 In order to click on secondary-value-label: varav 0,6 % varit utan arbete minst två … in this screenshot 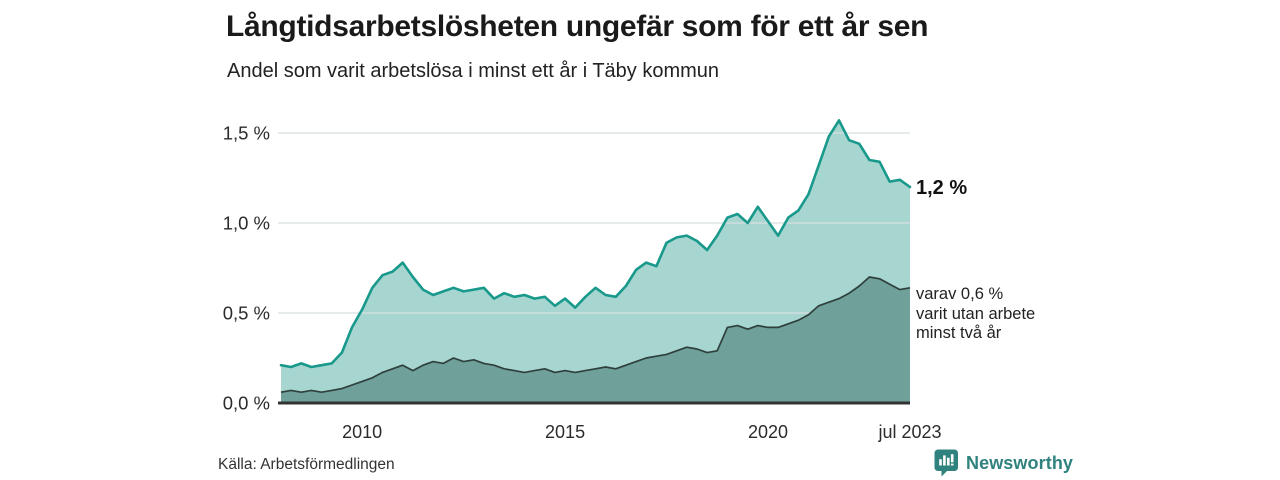, I will do `click(975, 314)`.